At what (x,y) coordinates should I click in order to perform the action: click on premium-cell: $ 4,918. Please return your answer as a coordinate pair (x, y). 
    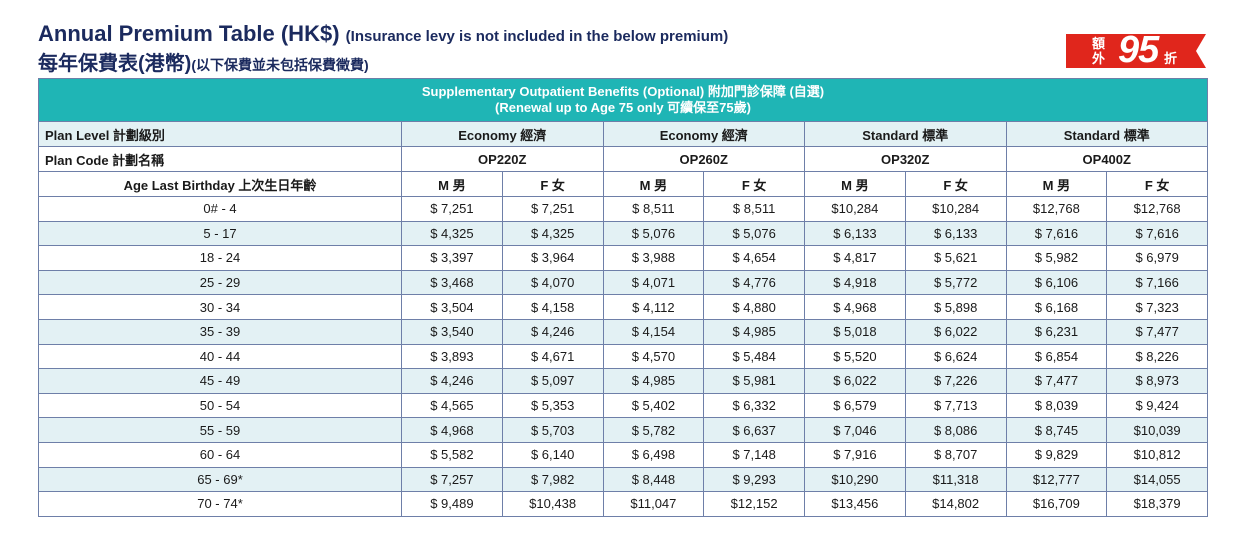
    Looking at the image, I should click on (855, 282).